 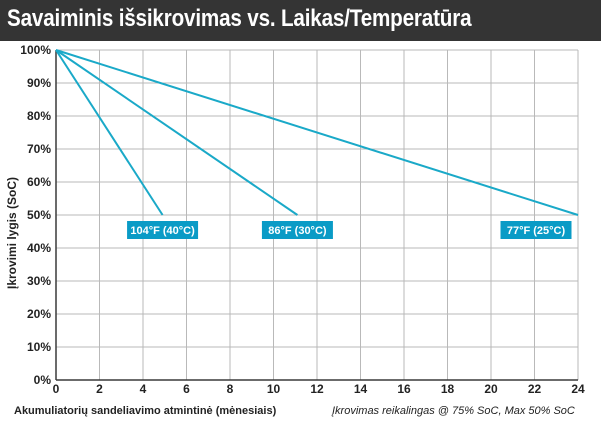 I want to click on y-tick-label: 90%, so click(x=39, y=83).